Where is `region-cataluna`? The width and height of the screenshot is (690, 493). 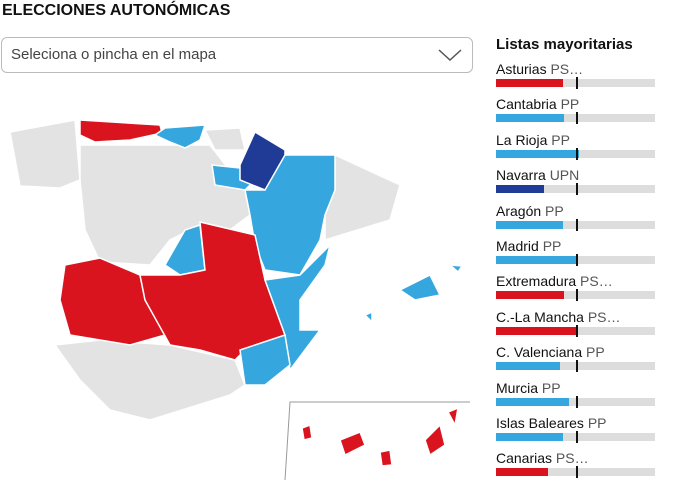 region-cataluna is located at coordinates (362, 197).